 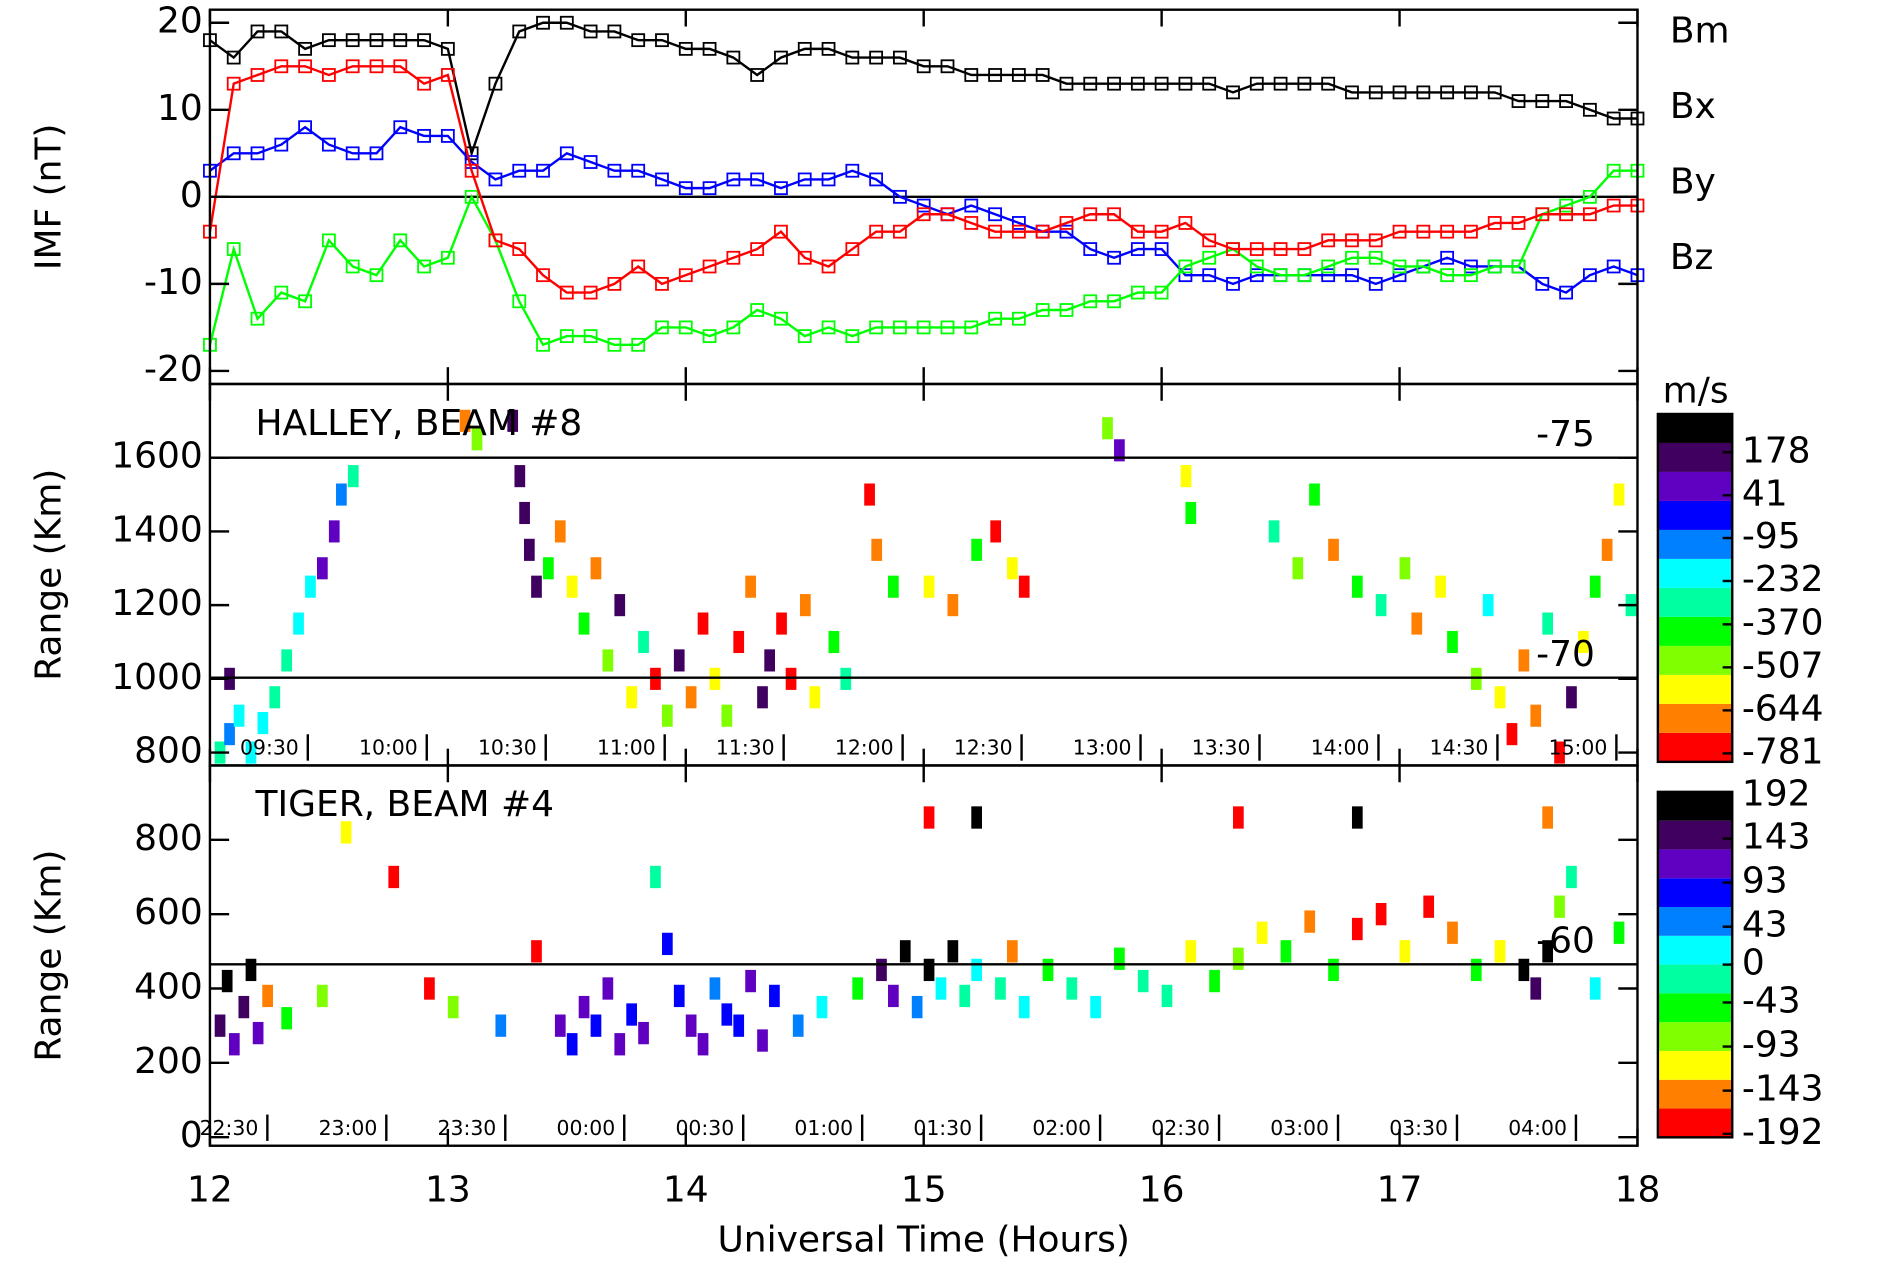 What do you see at coordinates (168, 912) in the screenshot?
I see `y-tick-label: 600` at bounding box center [168, 912].